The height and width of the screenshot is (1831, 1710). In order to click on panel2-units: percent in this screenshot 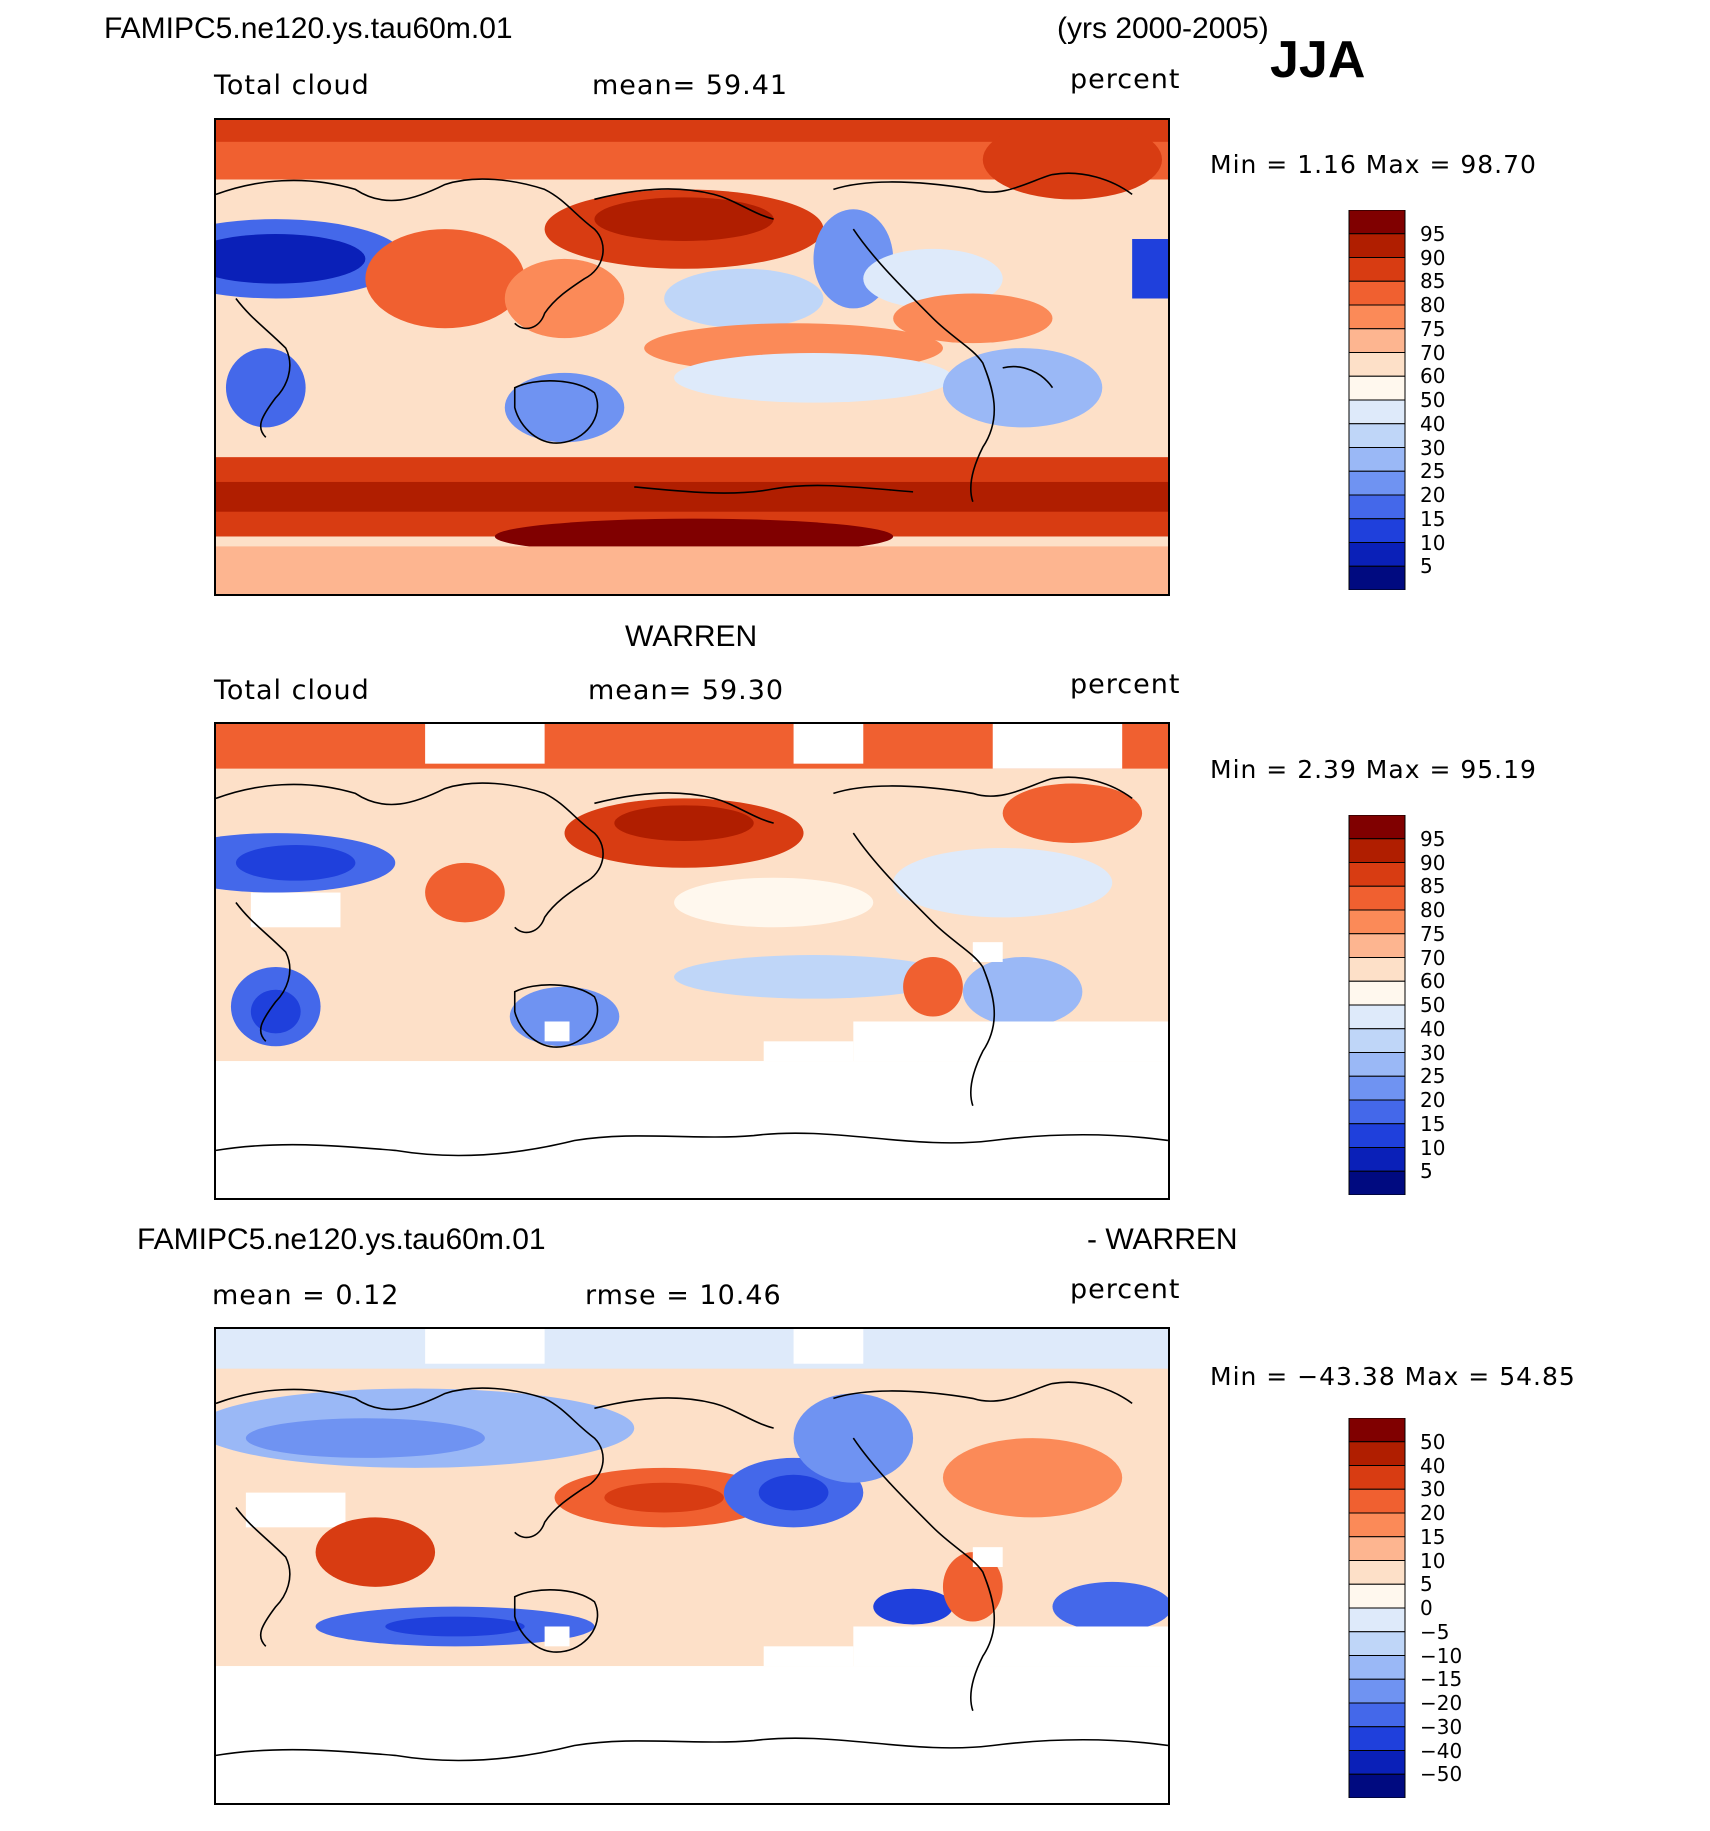, I will do `click(1125, 684)`.